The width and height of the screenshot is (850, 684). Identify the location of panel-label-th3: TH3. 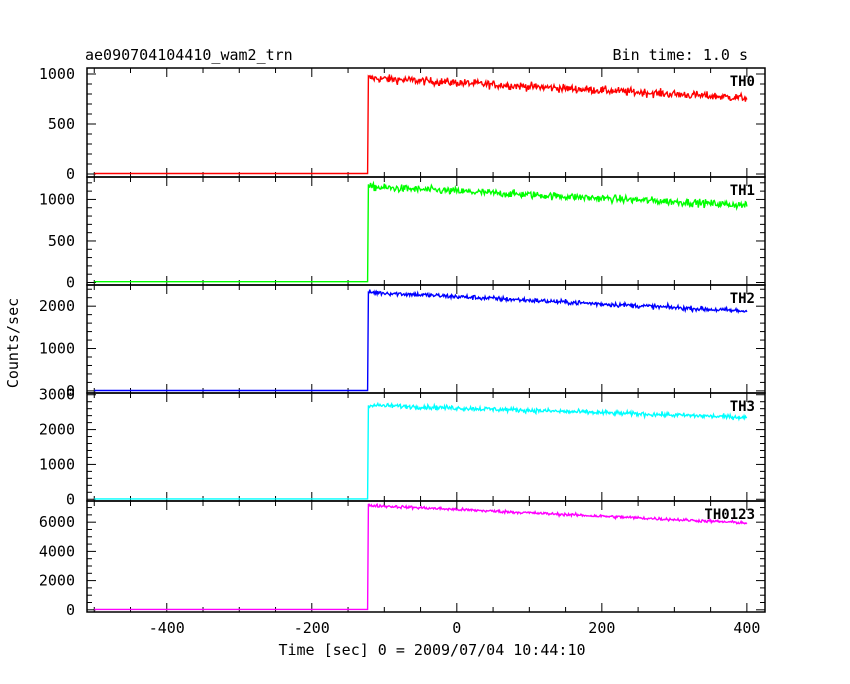
(742, 407).